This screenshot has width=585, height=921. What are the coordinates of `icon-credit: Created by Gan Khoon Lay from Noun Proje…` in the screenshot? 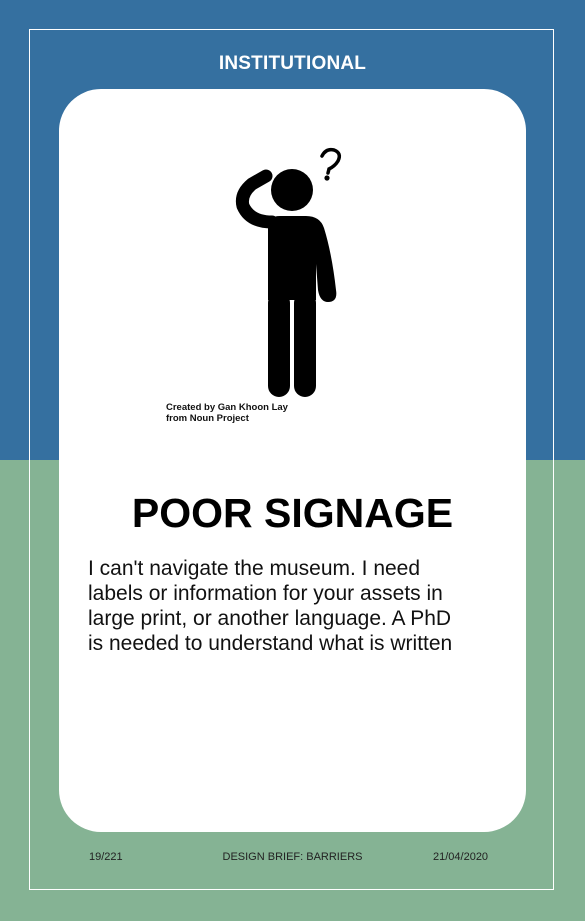 It's located at (227, 413).